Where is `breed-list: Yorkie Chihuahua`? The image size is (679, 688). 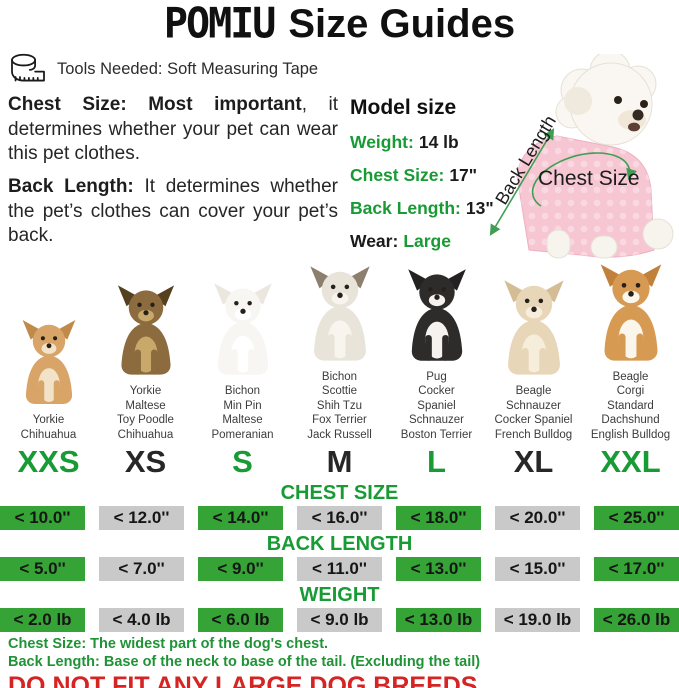 breed-list: Yorkie Chihuahua is located at coordinates (48, 427).